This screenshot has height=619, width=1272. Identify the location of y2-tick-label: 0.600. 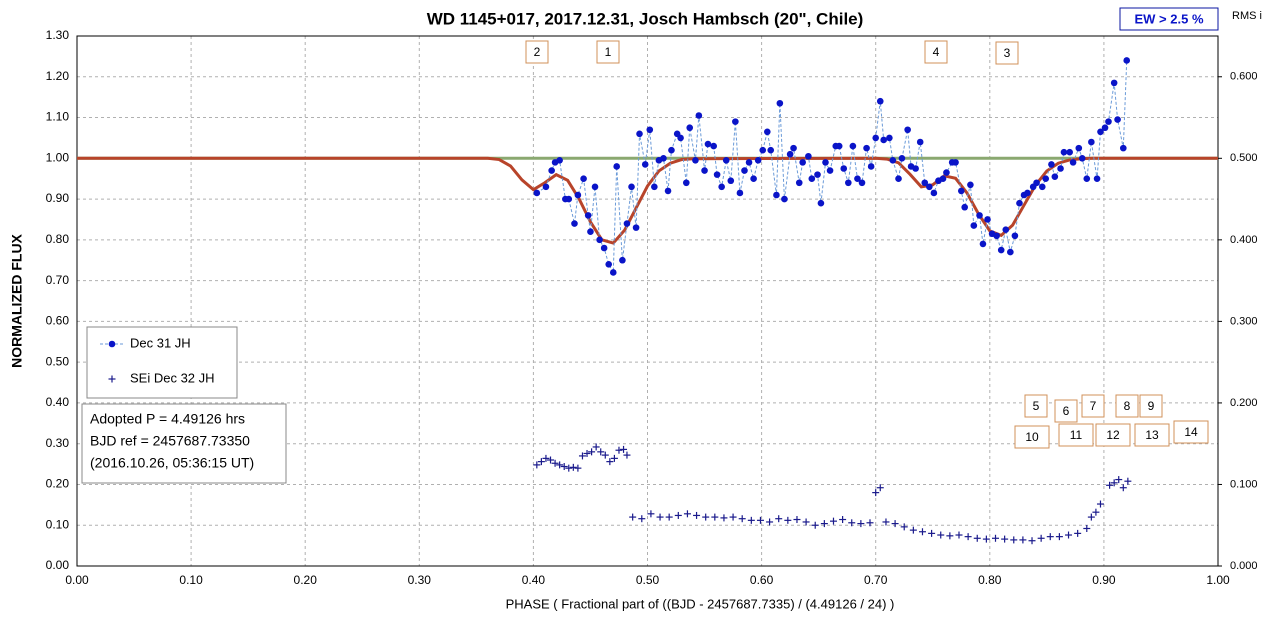
(1244, 77).